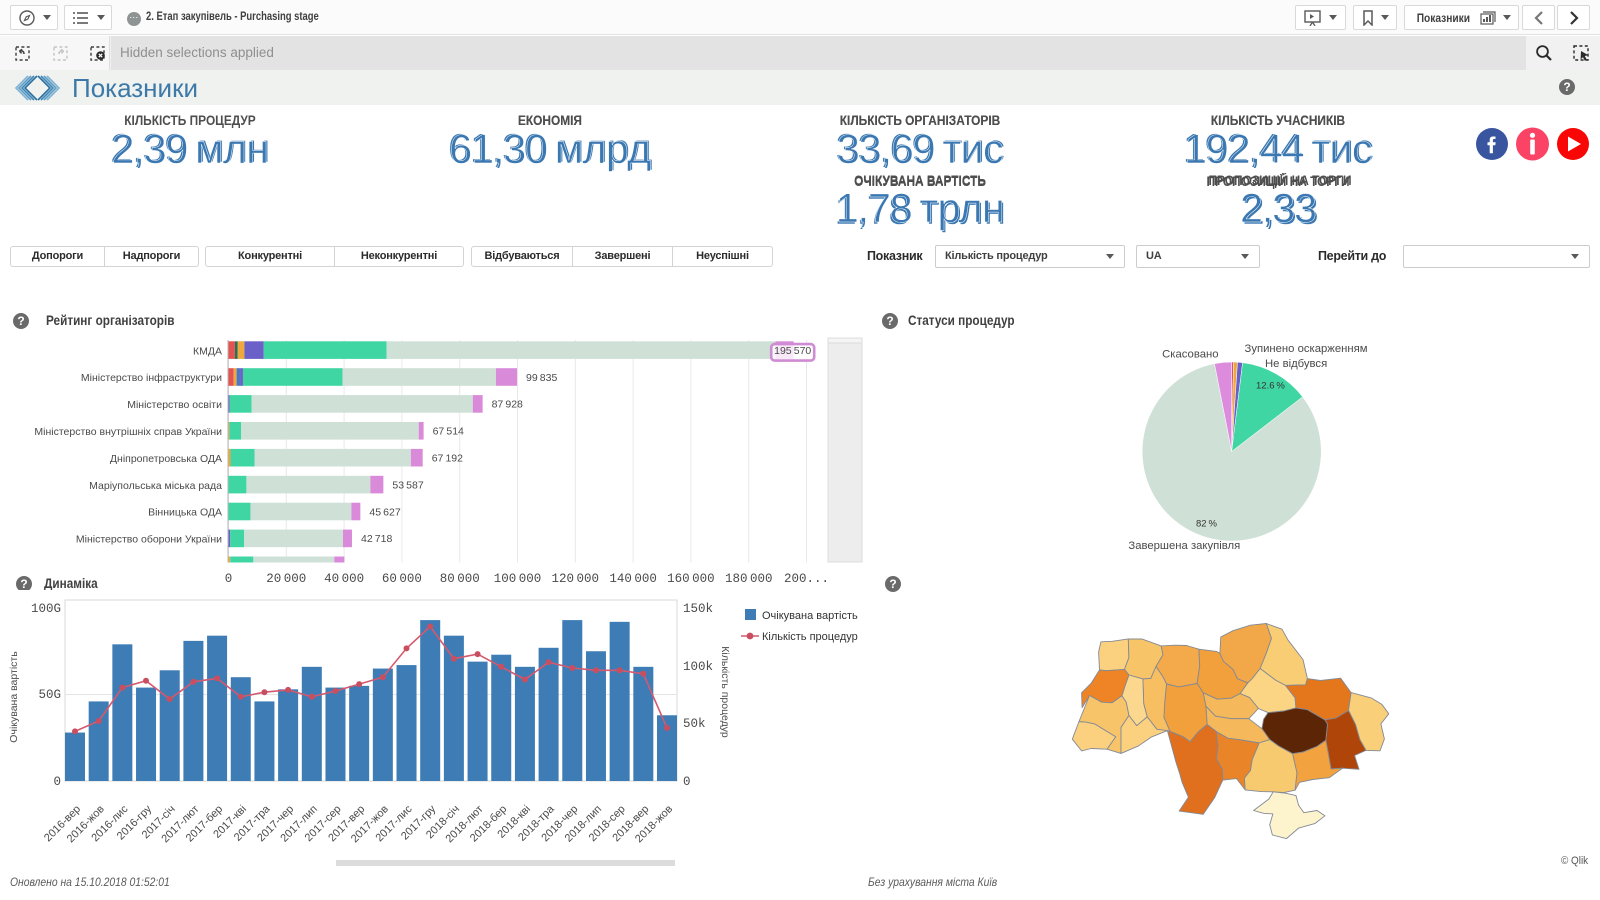  Describe the element at coordinates (698, 667) in the screenshot. I see `svg-text: 100k` at that location.